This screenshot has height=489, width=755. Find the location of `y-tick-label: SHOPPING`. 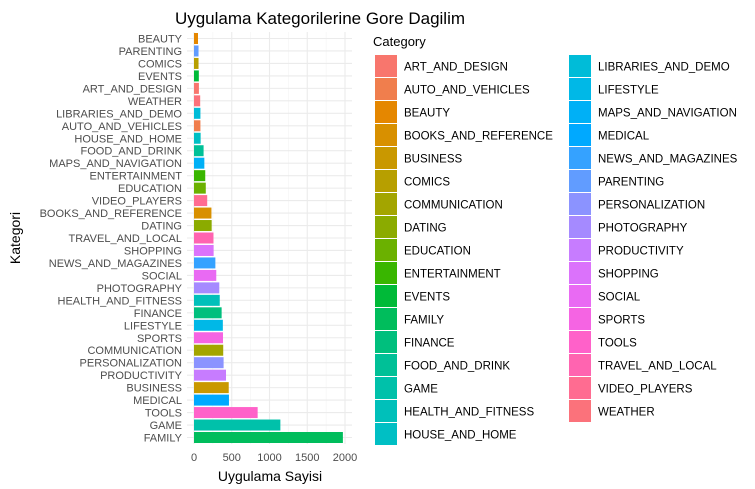

y-tick-label: SHOPPING is located at coordinates (153, 251).